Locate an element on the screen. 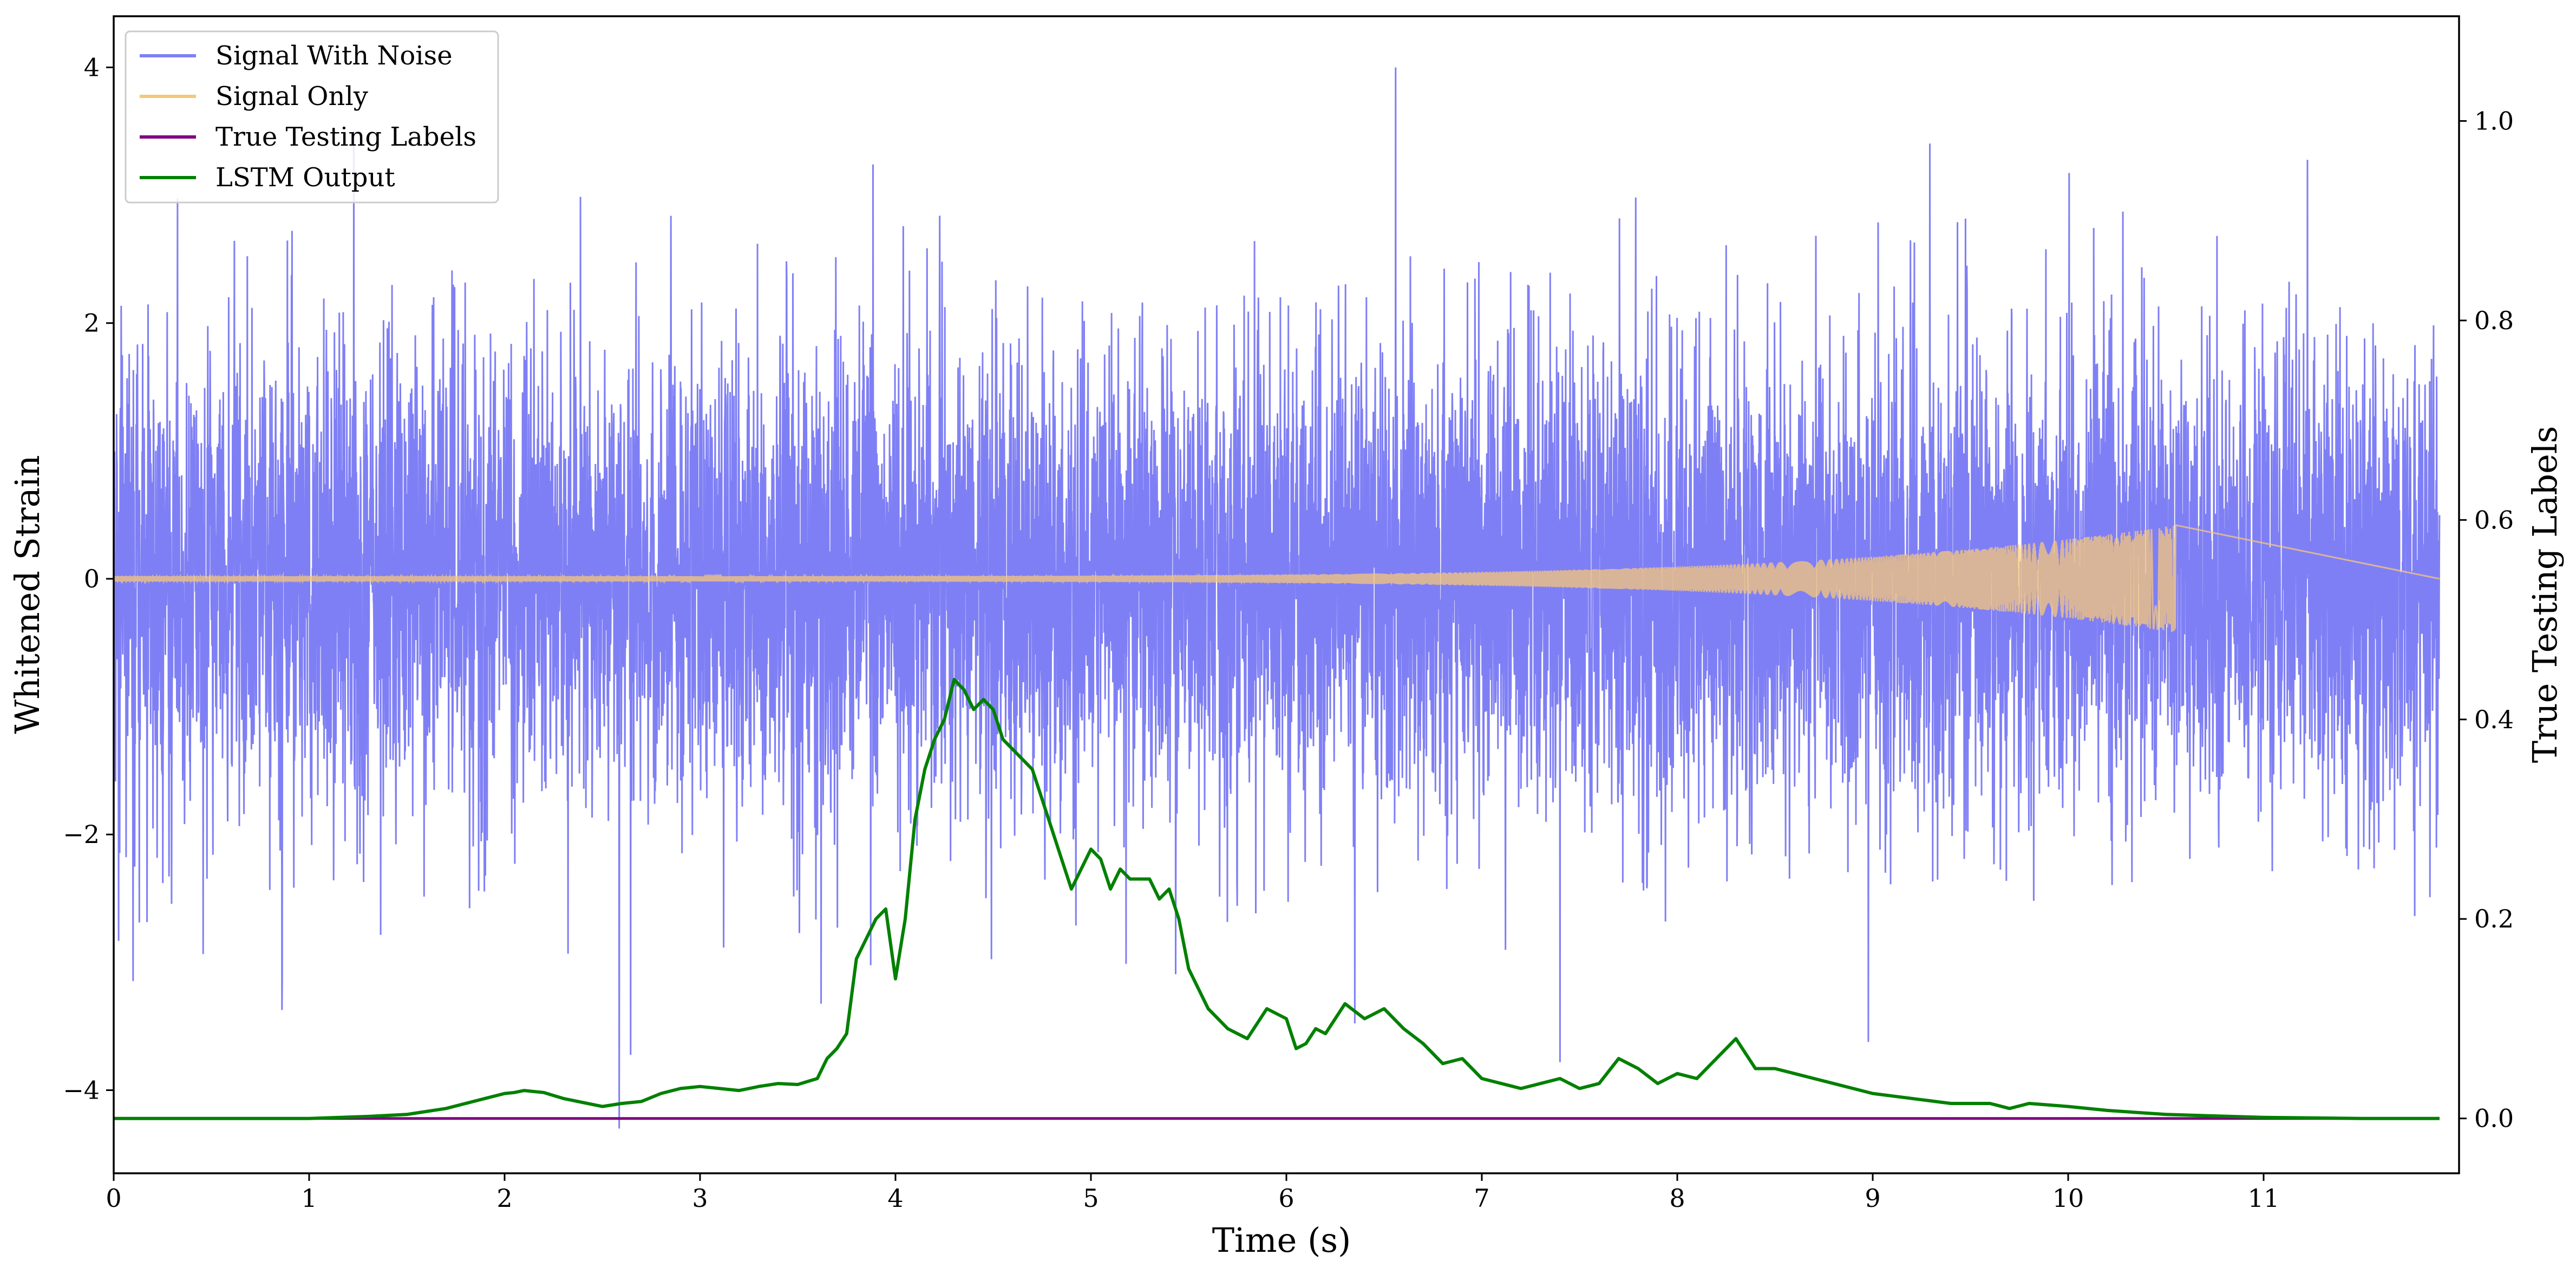  x-tick-label: 5 is located at coordinates (1091, 1198).